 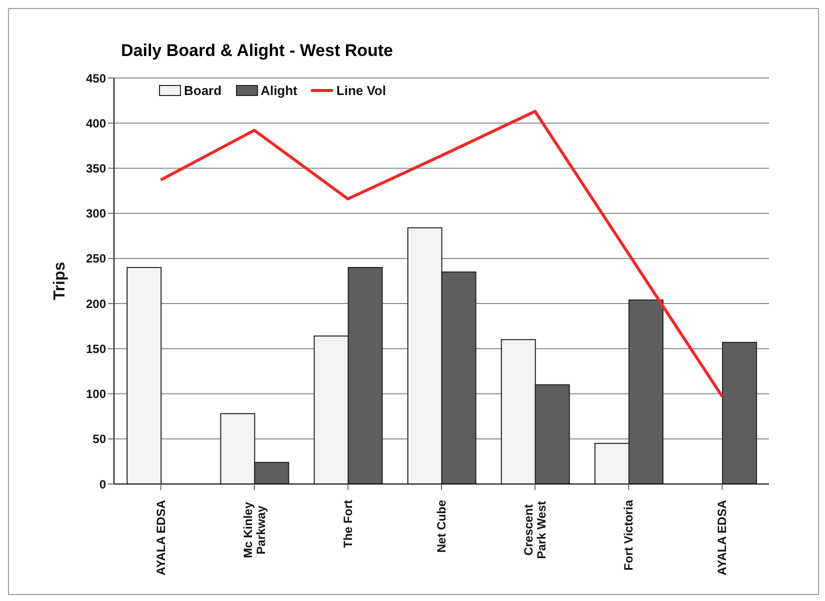 What do you see at coordinates (96, 259) in the screenshot?
I see `y-tick-label: 250` at bounding box center [96, 259].